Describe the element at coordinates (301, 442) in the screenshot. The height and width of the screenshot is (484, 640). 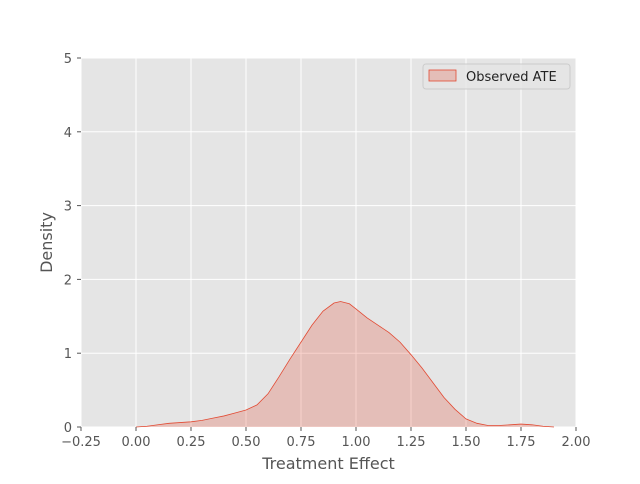
I see `x-tick-label: 0.75` at that location.